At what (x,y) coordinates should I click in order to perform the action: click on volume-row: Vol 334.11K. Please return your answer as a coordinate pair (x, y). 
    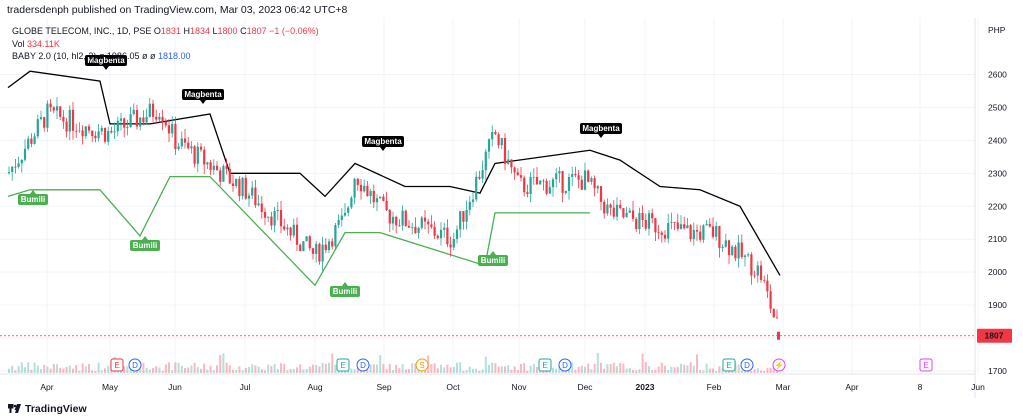
    Looking at the image, I should click on (165, 44).